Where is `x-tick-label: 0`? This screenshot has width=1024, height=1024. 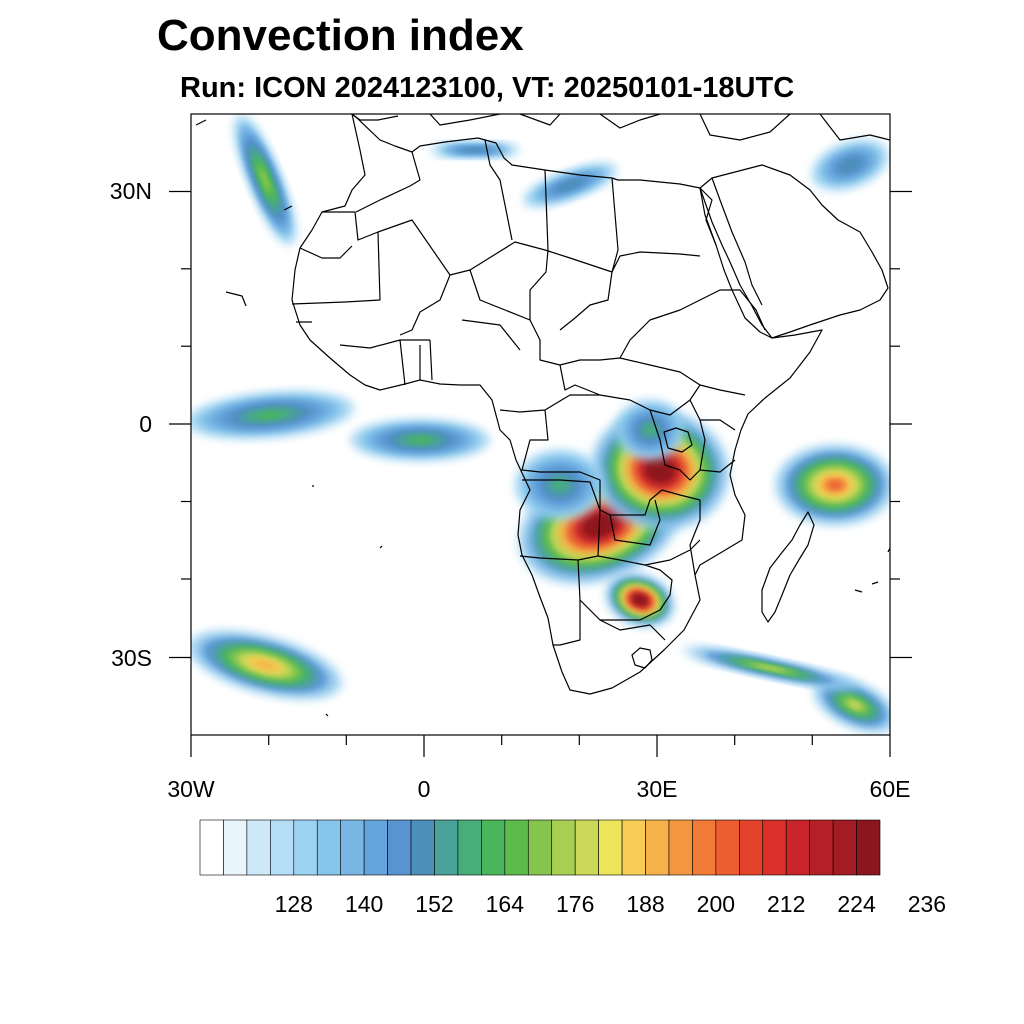 x-tick-label: 0 is located at coordinates (424, 789).